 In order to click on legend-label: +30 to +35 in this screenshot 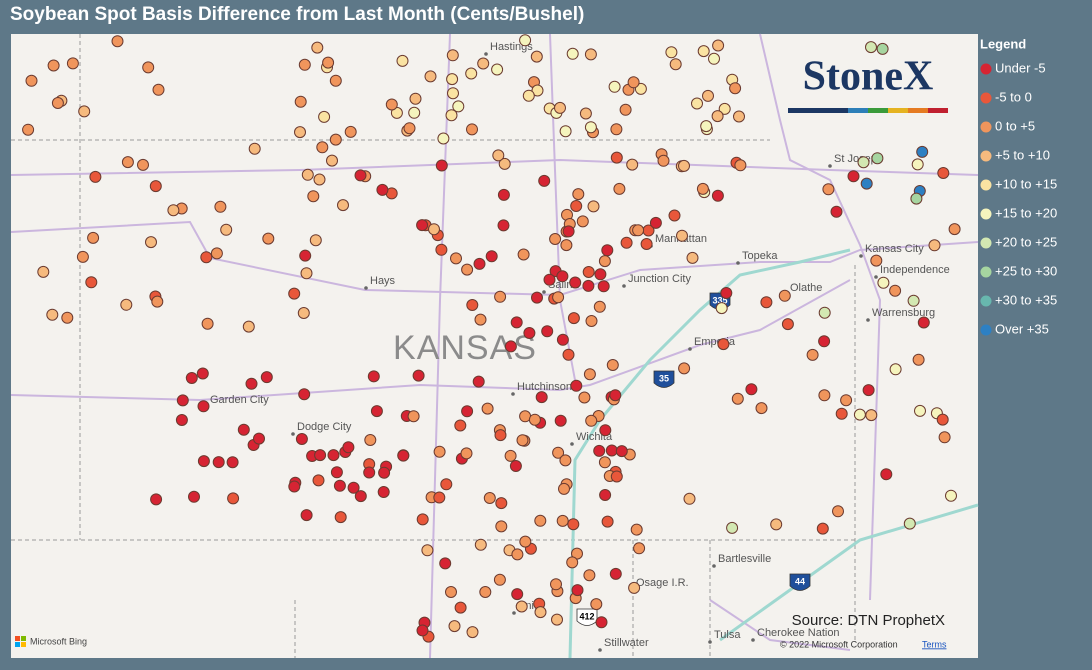, I will do `click(1026, 299)`.